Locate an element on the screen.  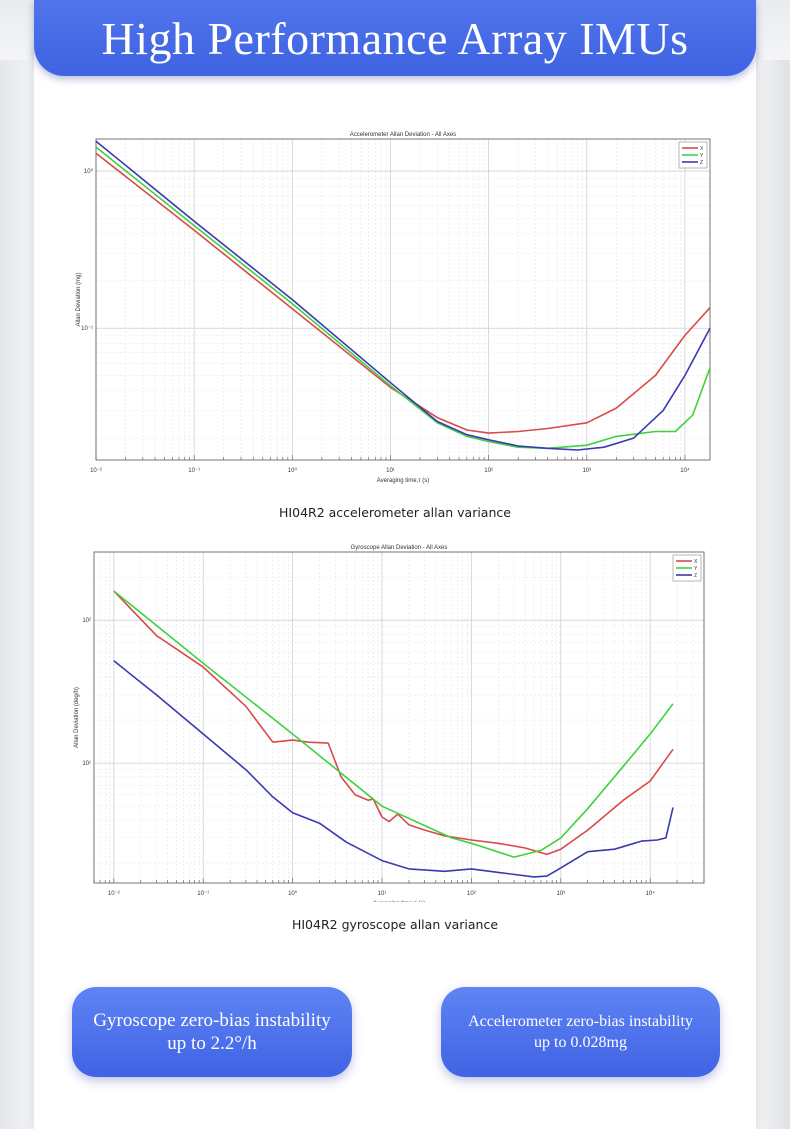
gyro-legend-label-z: Z is located at coordinates (695, 576).